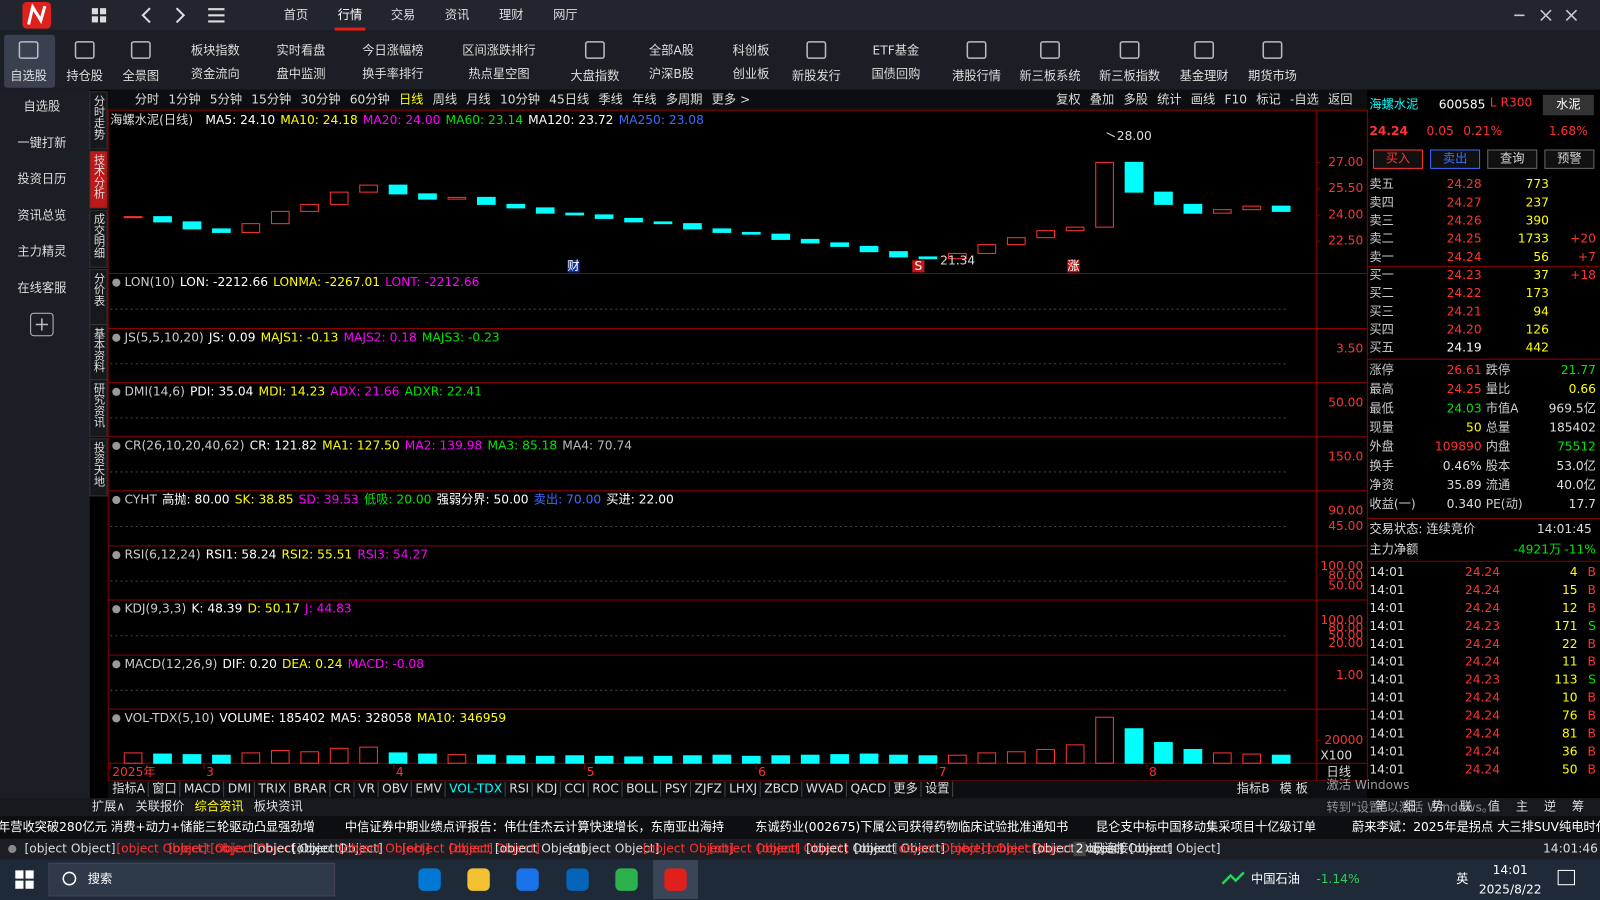  What do you see at coordinates (41, 178) in the screenshot?
I see `sidebar-item: 投资日历` at bounding box center [41, 178].